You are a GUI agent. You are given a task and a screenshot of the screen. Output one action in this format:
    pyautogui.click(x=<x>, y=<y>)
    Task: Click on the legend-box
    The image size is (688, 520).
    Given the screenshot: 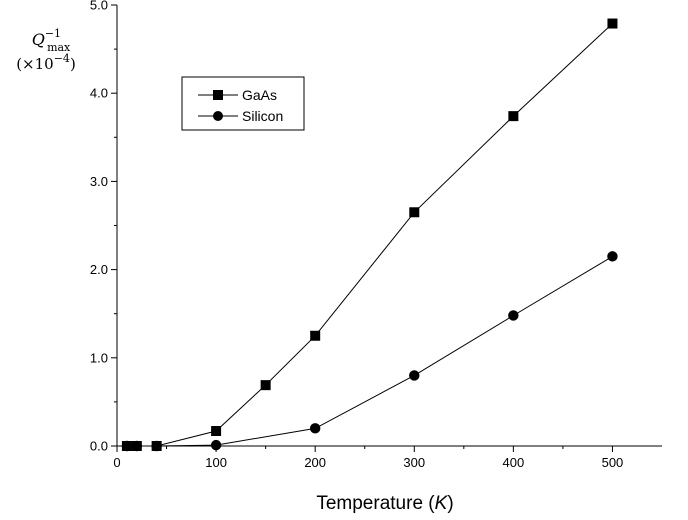 What is the action you would take?
    pyautogui.click(x=243, y=103)
    